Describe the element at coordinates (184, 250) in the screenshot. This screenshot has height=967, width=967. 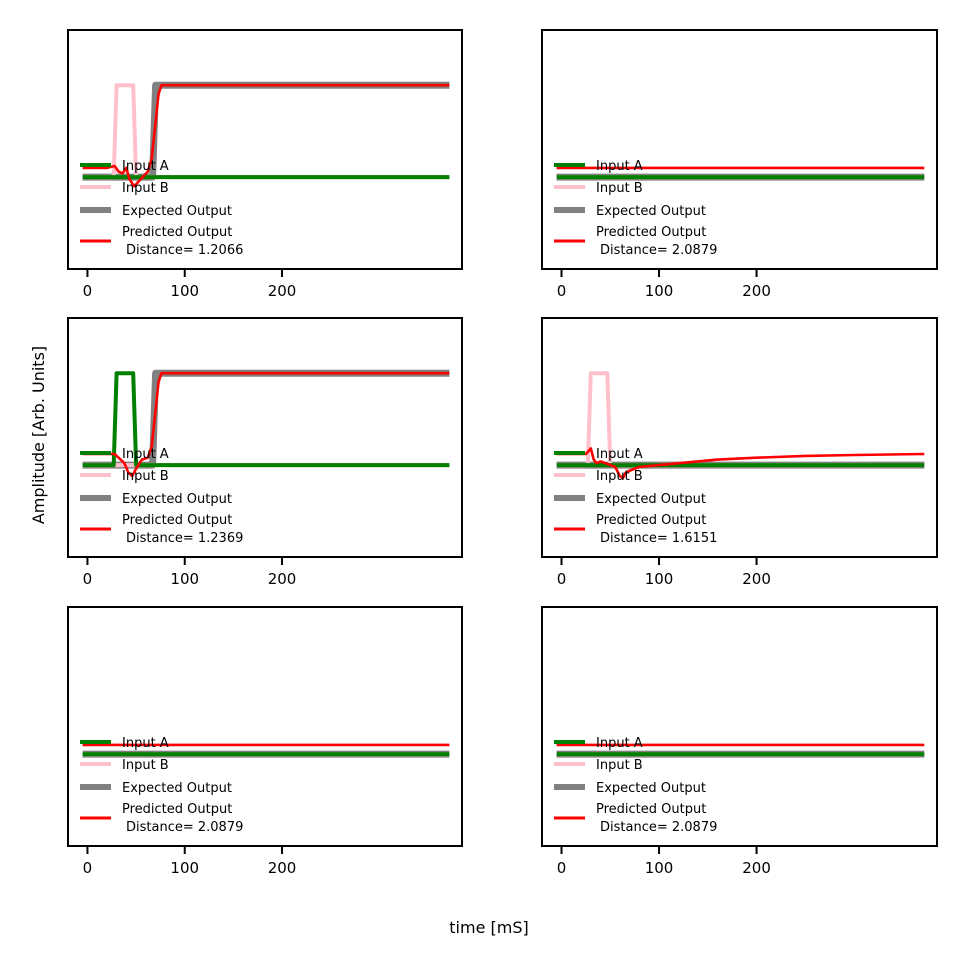
I see `legend-distance-text: Distance= 1.2066` at that location.